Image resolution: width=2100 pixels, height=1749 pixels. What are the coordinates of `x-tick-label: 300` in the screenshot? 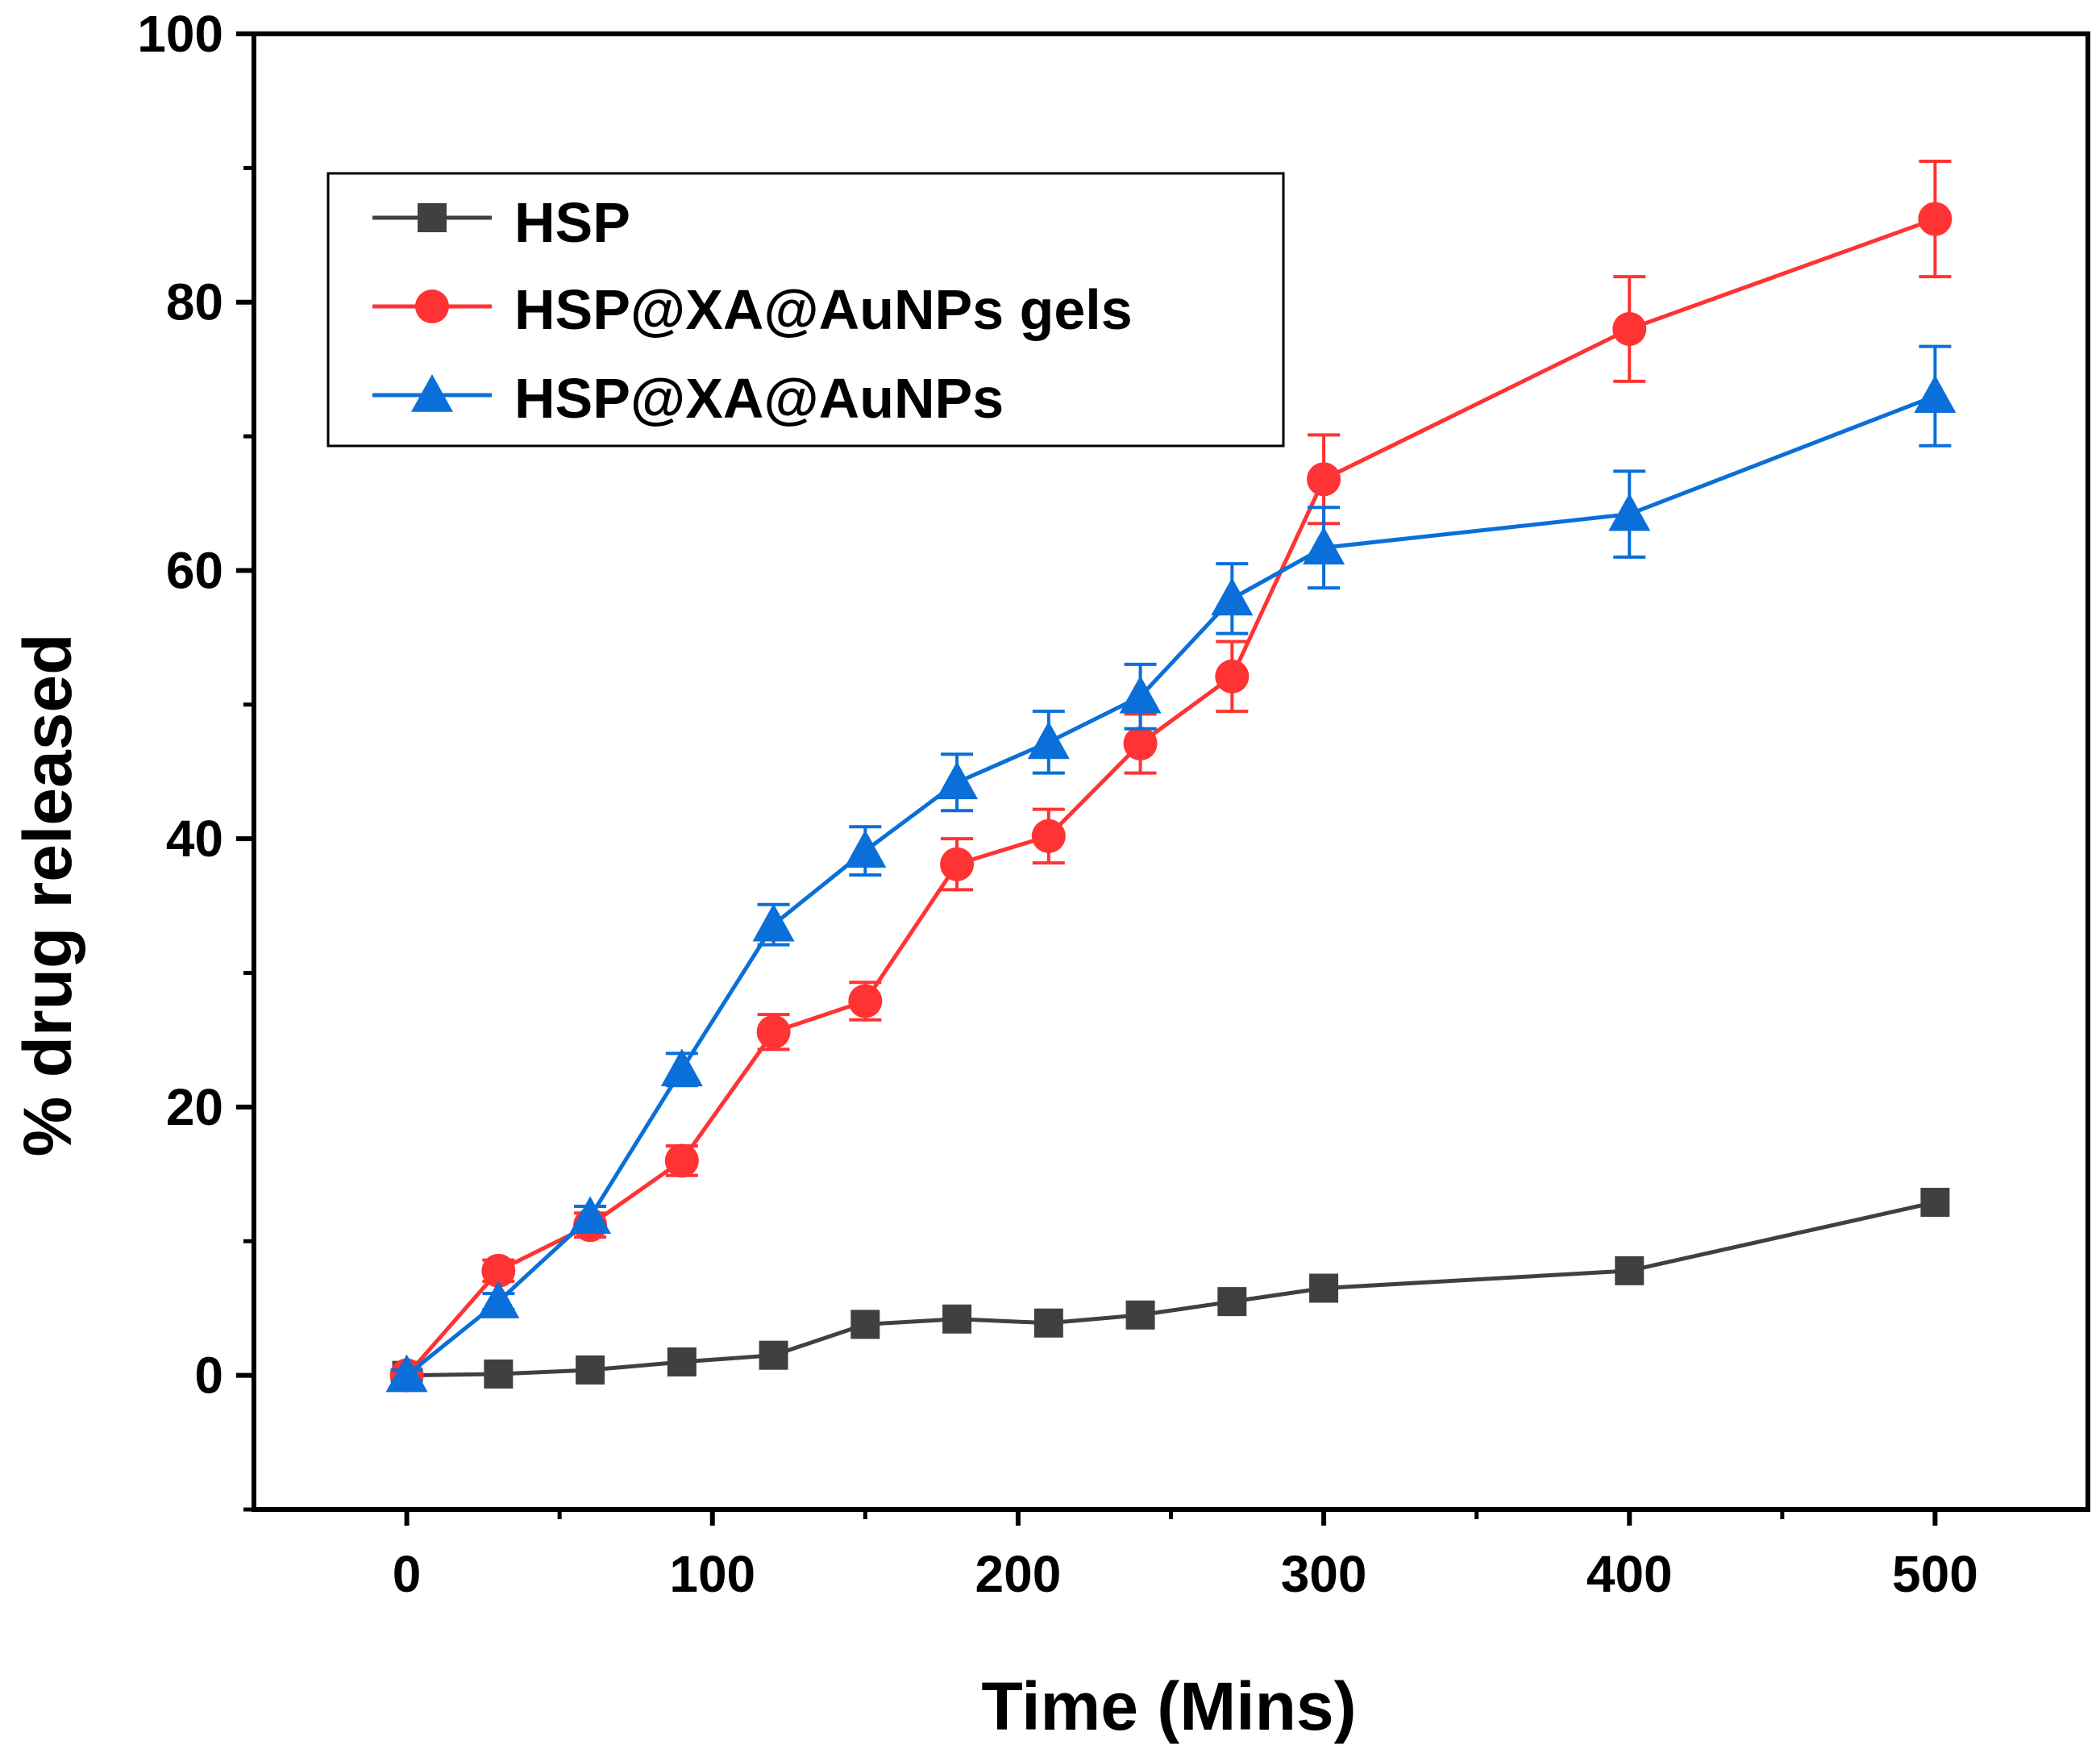 It's located at (1324, 1574).